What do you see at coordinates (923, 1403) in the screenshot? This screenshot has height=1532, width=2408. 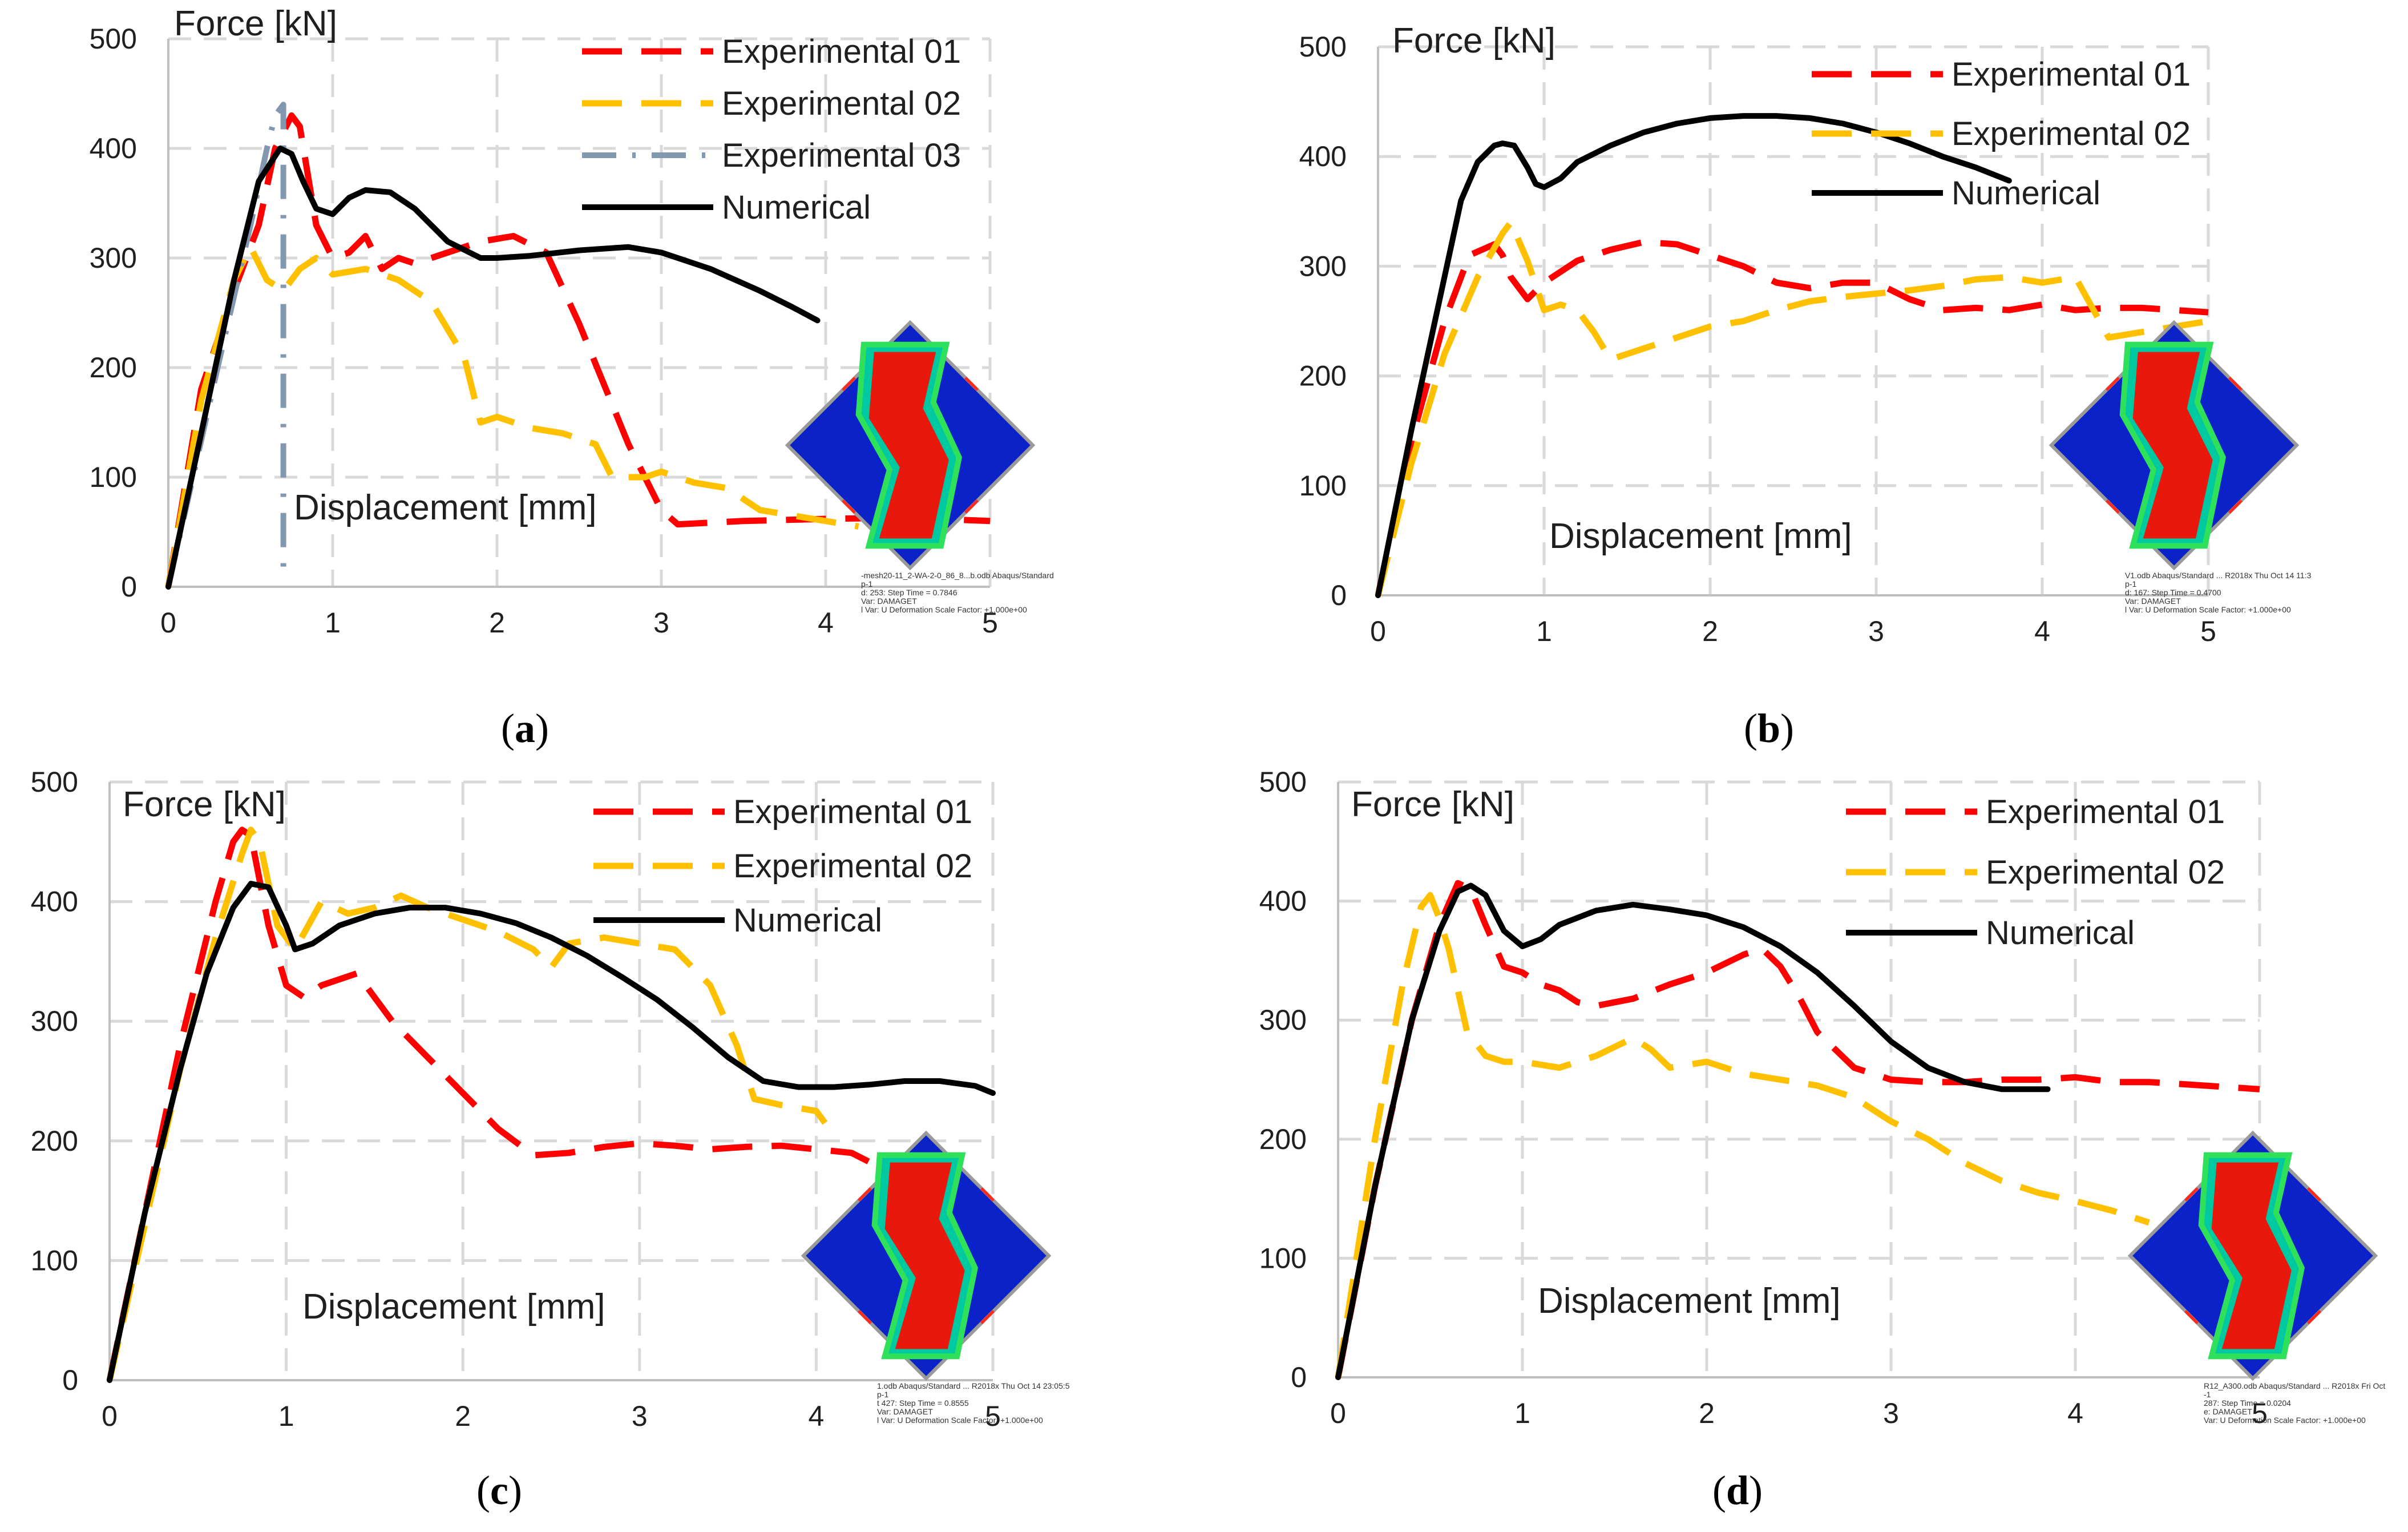 I see `inset-caption-line: t 427: Step Time = 0.8555` at bounding box center [923, 1403].